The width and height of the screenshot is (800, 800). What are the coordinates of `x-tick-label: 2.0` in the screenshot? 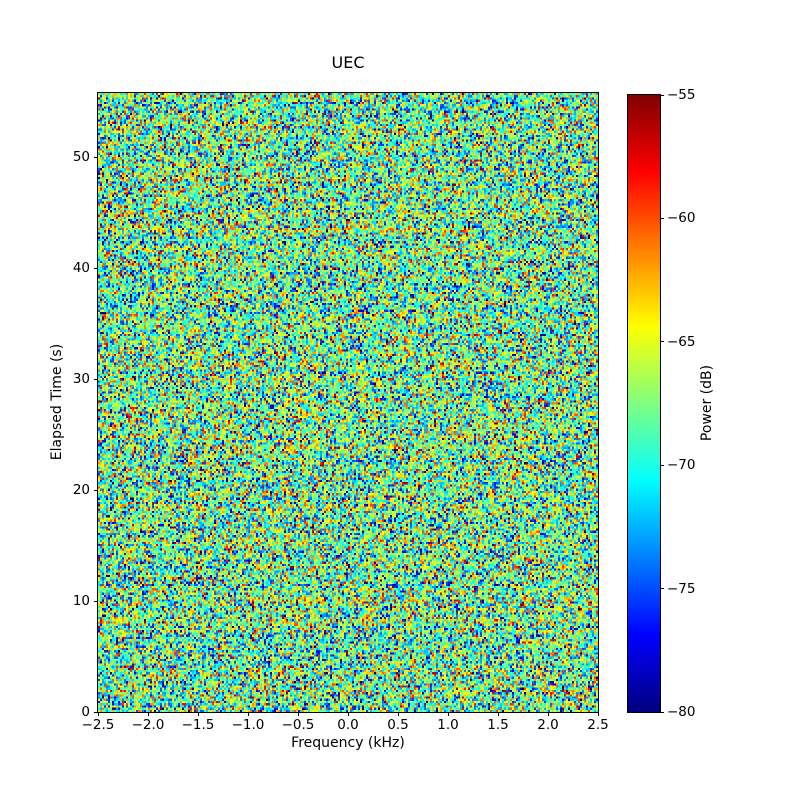 It's located at (548, 725).